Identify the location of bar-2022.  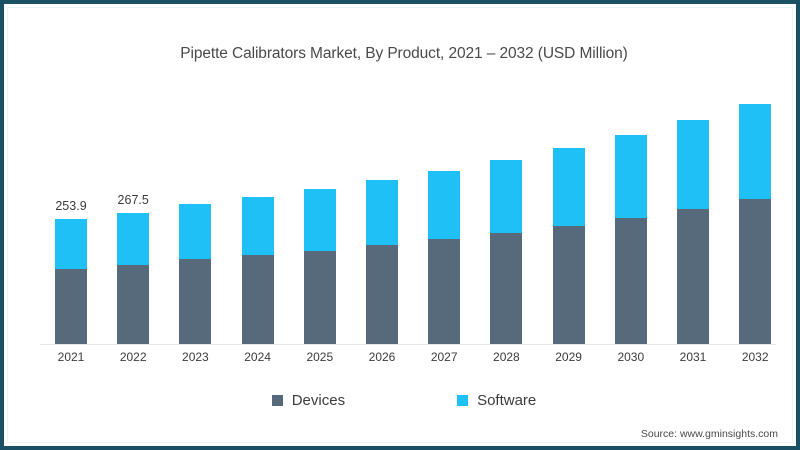
(133, 278).